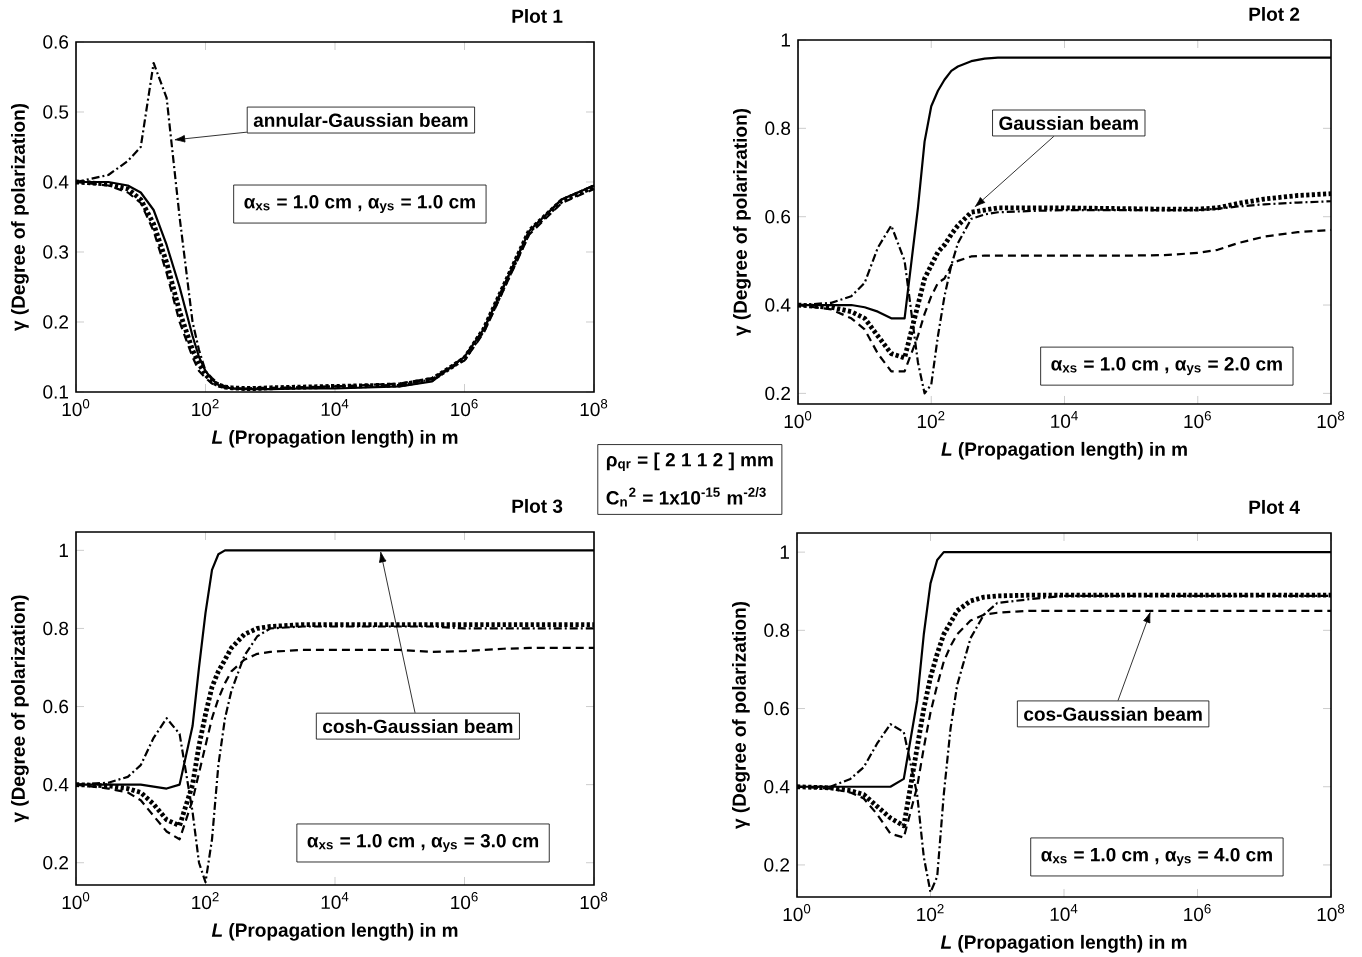 The height and width of the screenshot is (957, 1362). Describe the element at coordinates (537, 505) in the screenshot. I see `chart-title: Plot 3` at that location.